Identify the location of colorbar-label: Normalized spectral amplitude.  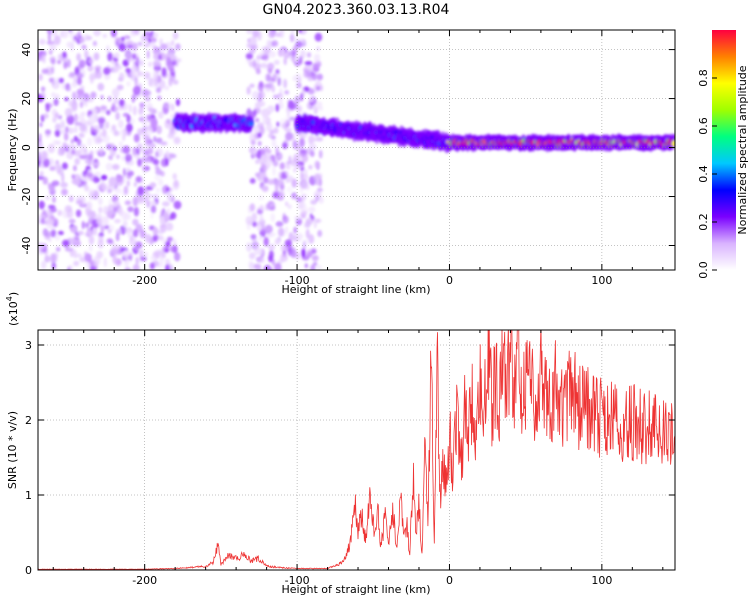
(742, 149).